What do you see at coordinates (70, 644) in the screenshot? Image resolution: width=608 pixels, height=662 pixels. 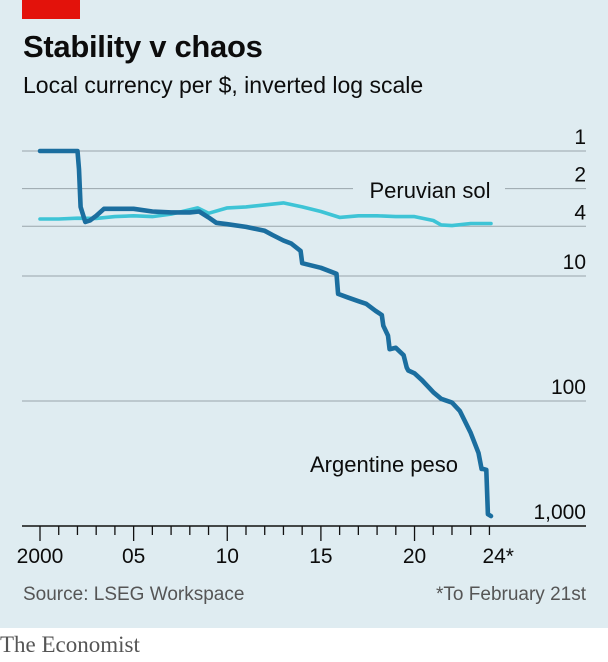 I see `publisher-logo: The Economist` at bounding box center [70, 644].